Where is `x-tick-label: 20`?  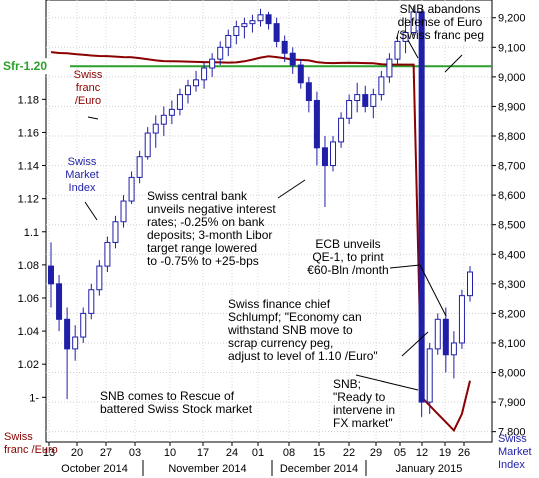
x-tick-label: 20 is located at coordinates (77, 453).